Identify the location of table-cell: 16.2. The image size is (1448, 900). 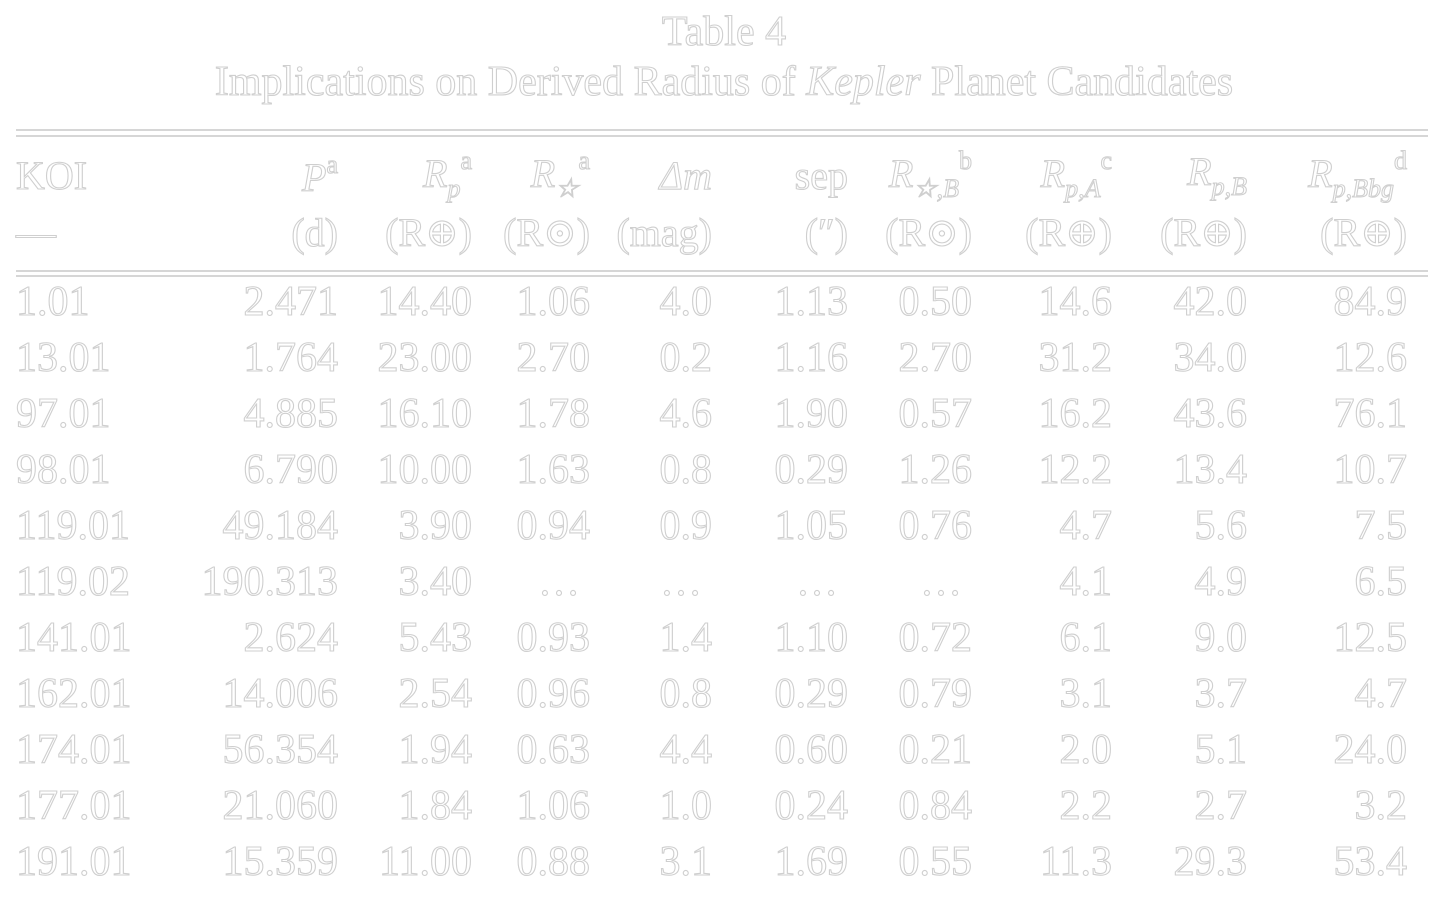
(1075, 413).